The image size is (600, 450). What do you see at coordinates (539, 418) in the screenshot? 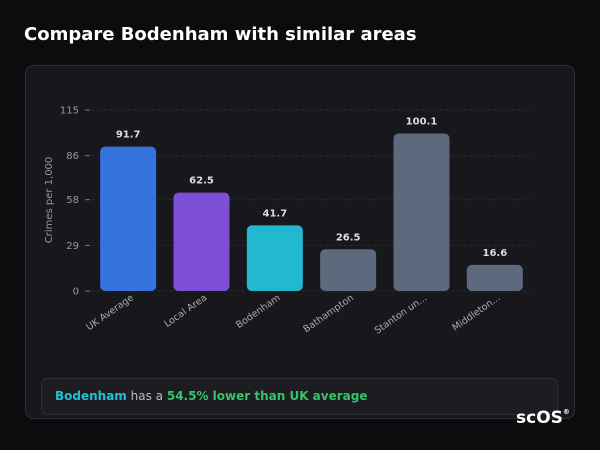
I see `logo-text: scOS` at bounding box center [539, 418].